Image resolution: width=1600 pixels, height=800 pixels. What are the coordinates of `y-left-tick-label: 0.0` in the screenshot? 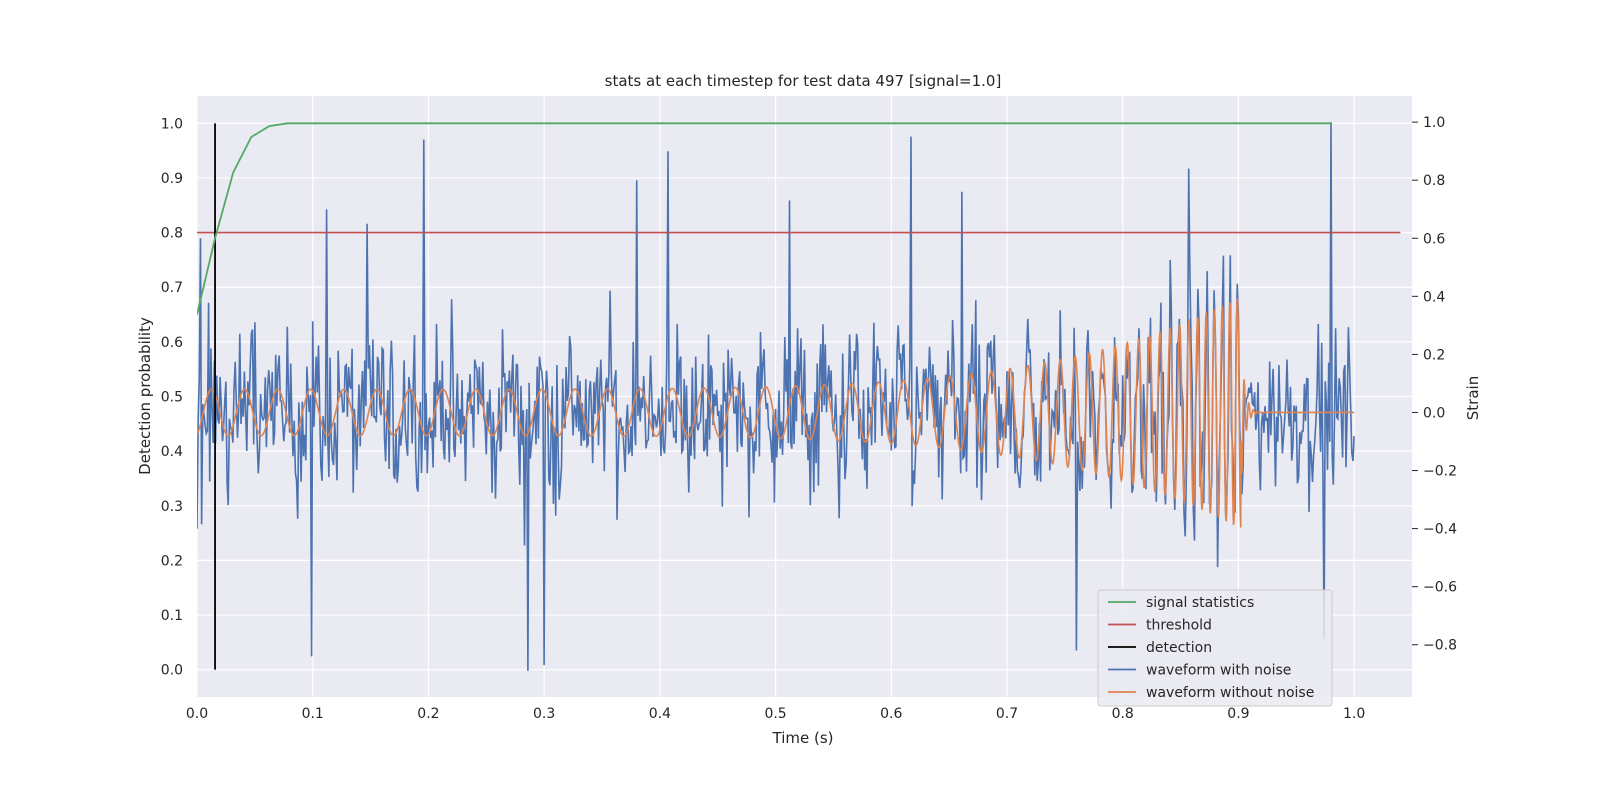 It's located at (172, 671).